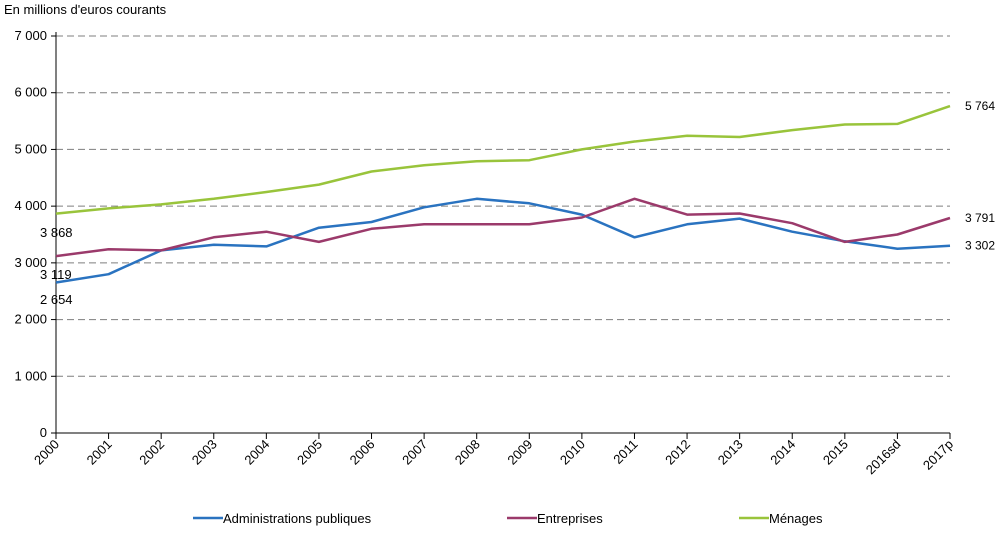 This screenshot has height=535, width=1000. I want to click on x-tick-label: 2006, so click(362, 452).